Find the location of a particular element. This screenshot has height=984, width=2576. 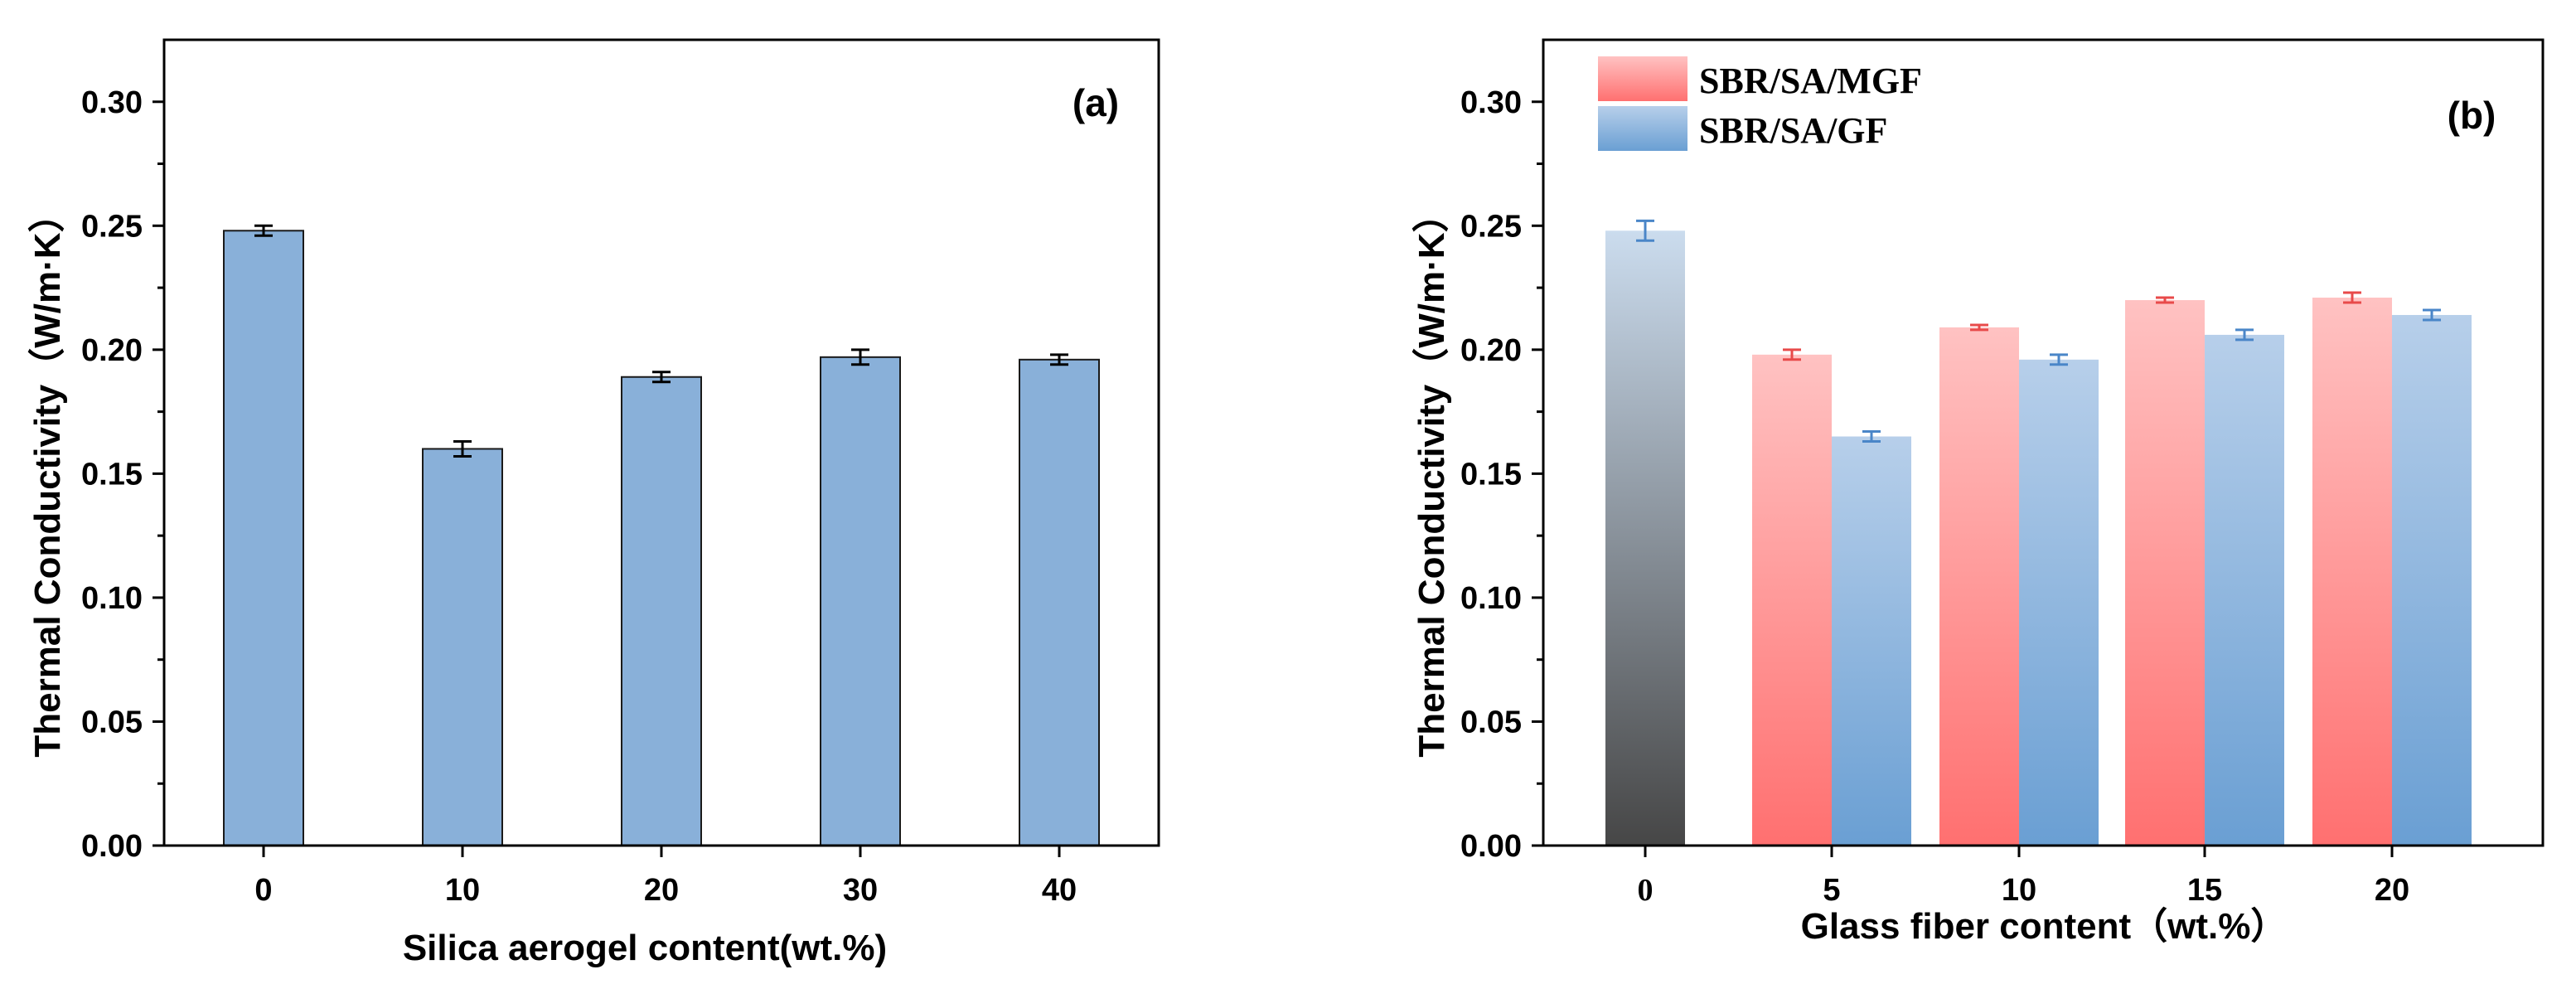

chart-a-x-tick-label: 30 is located at coordinates (861, 891).